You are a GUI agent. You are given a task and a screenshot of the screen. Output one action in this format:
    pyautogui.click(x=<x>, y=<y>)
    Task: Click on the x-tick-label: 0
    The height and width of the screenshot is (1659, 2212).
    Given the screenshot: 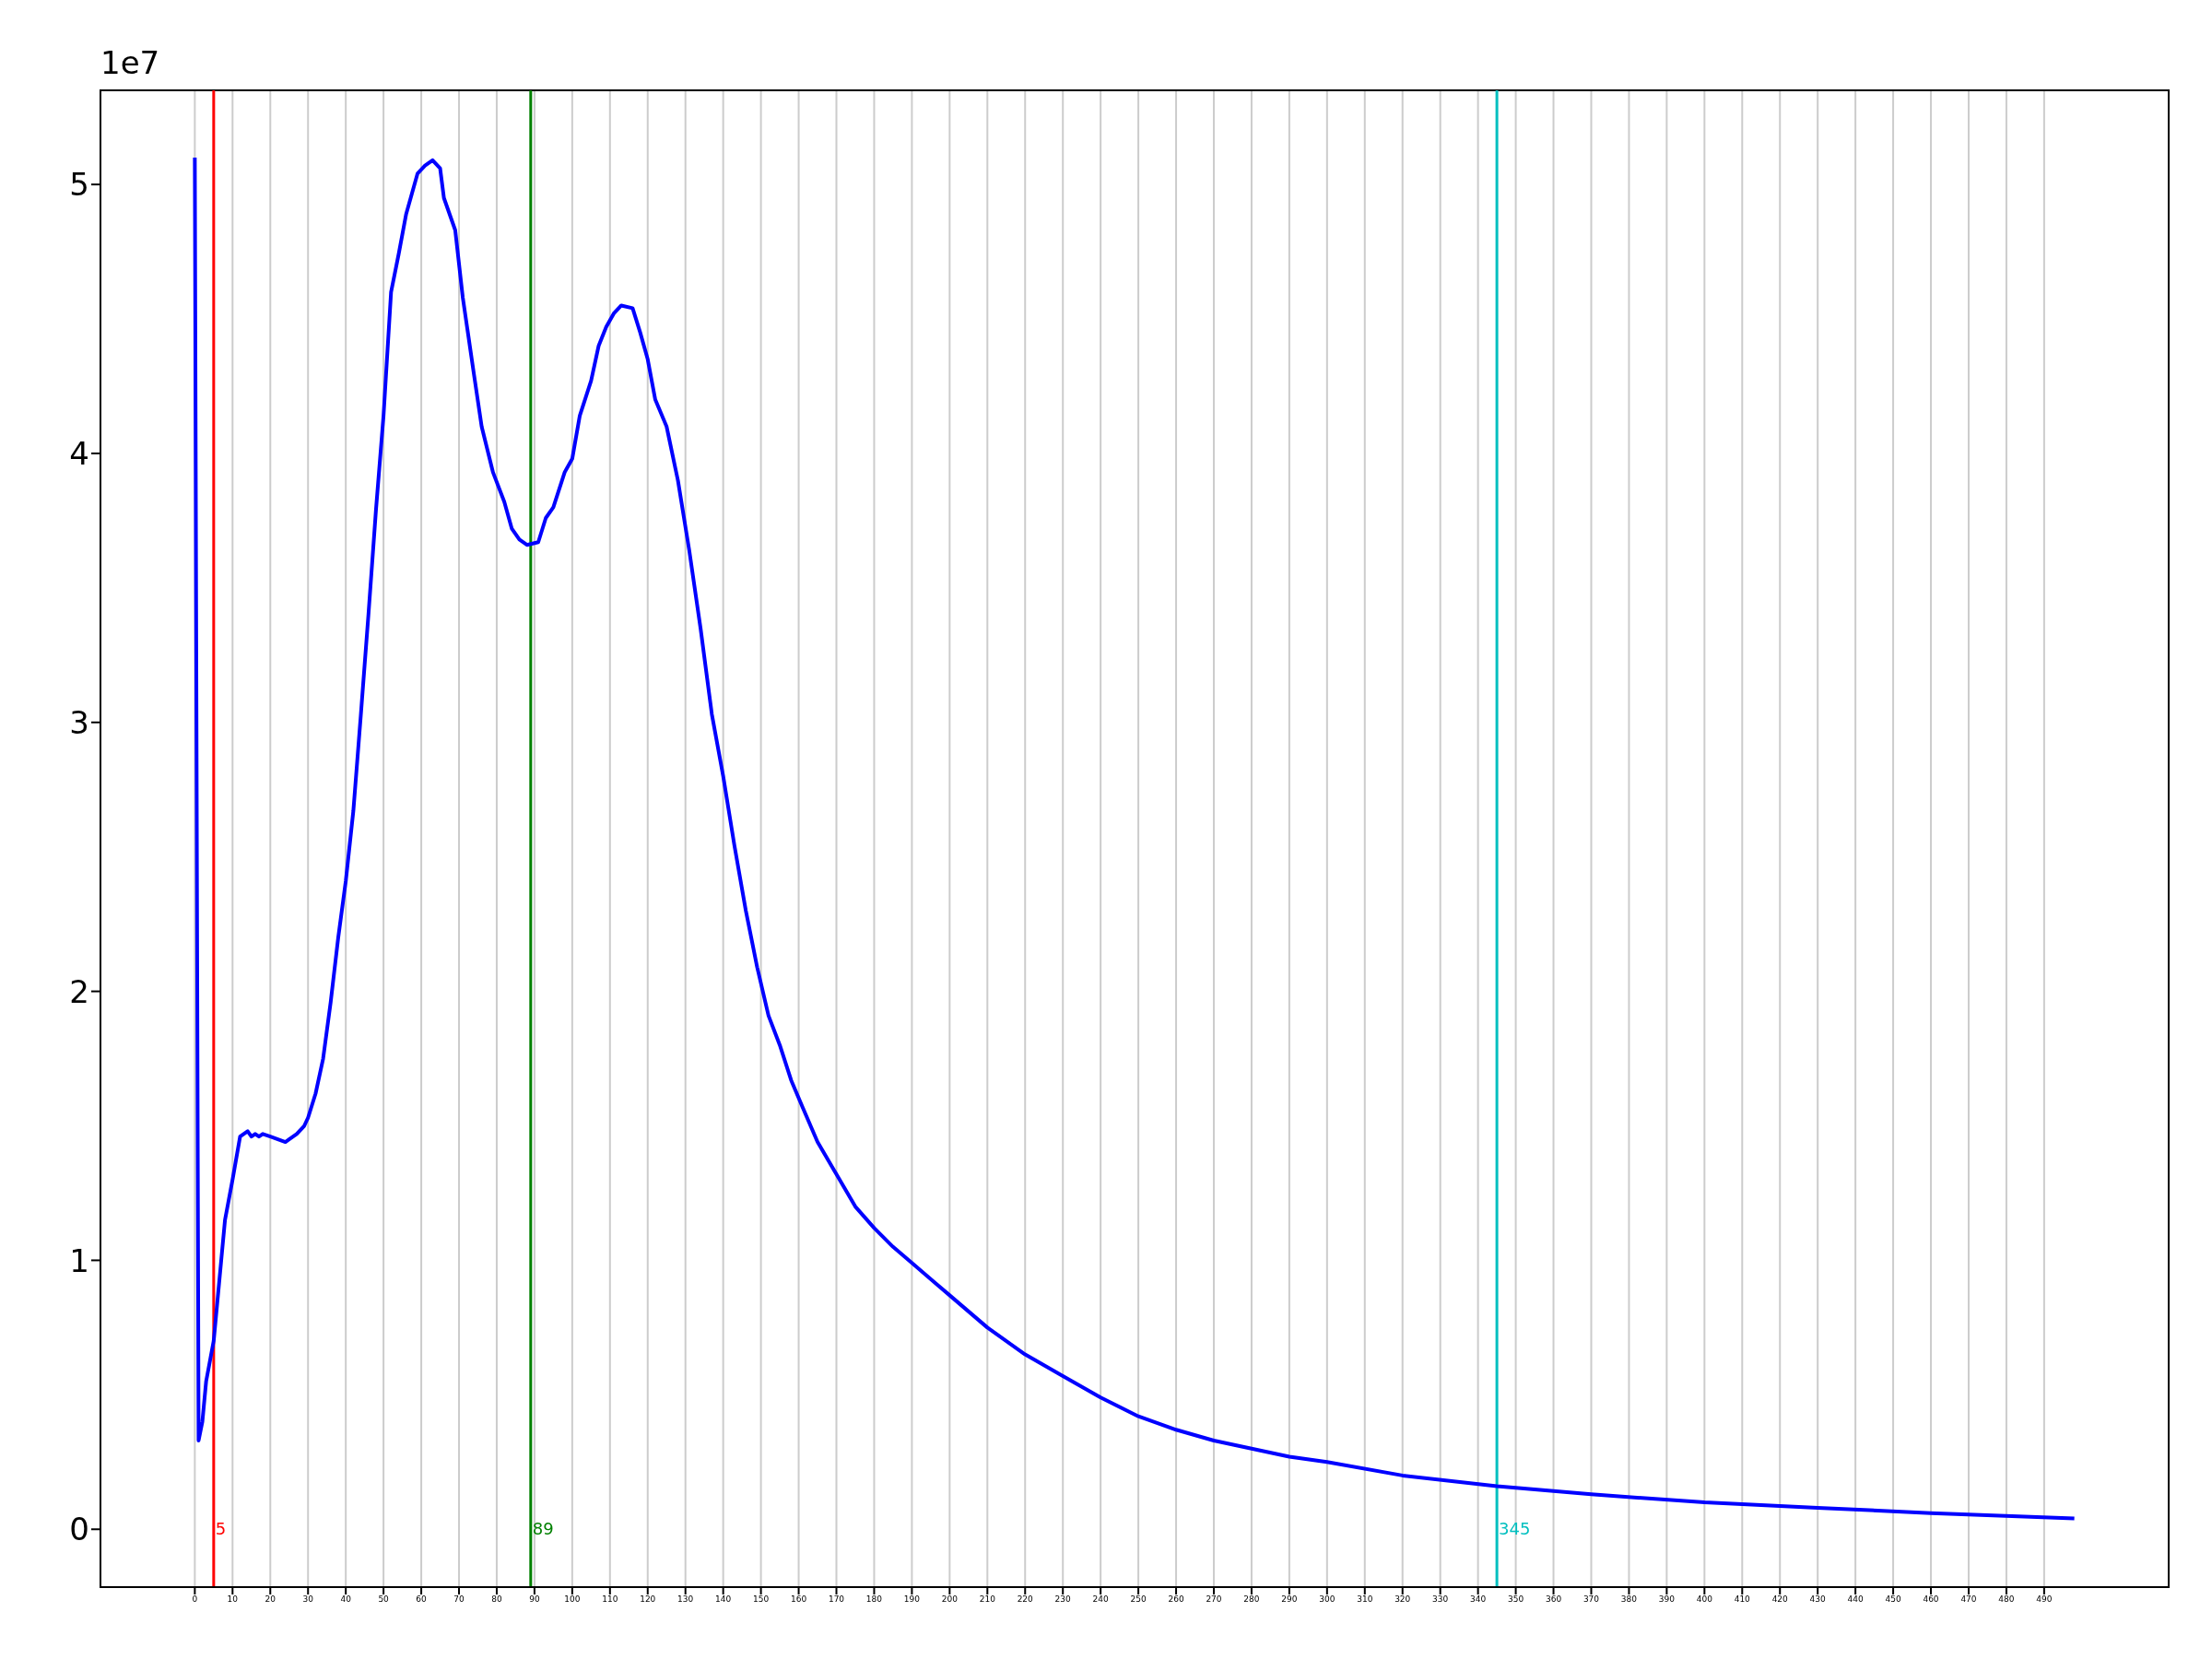 What is the action you would take?
    pyautogui.click(x=195, y=1599)
    